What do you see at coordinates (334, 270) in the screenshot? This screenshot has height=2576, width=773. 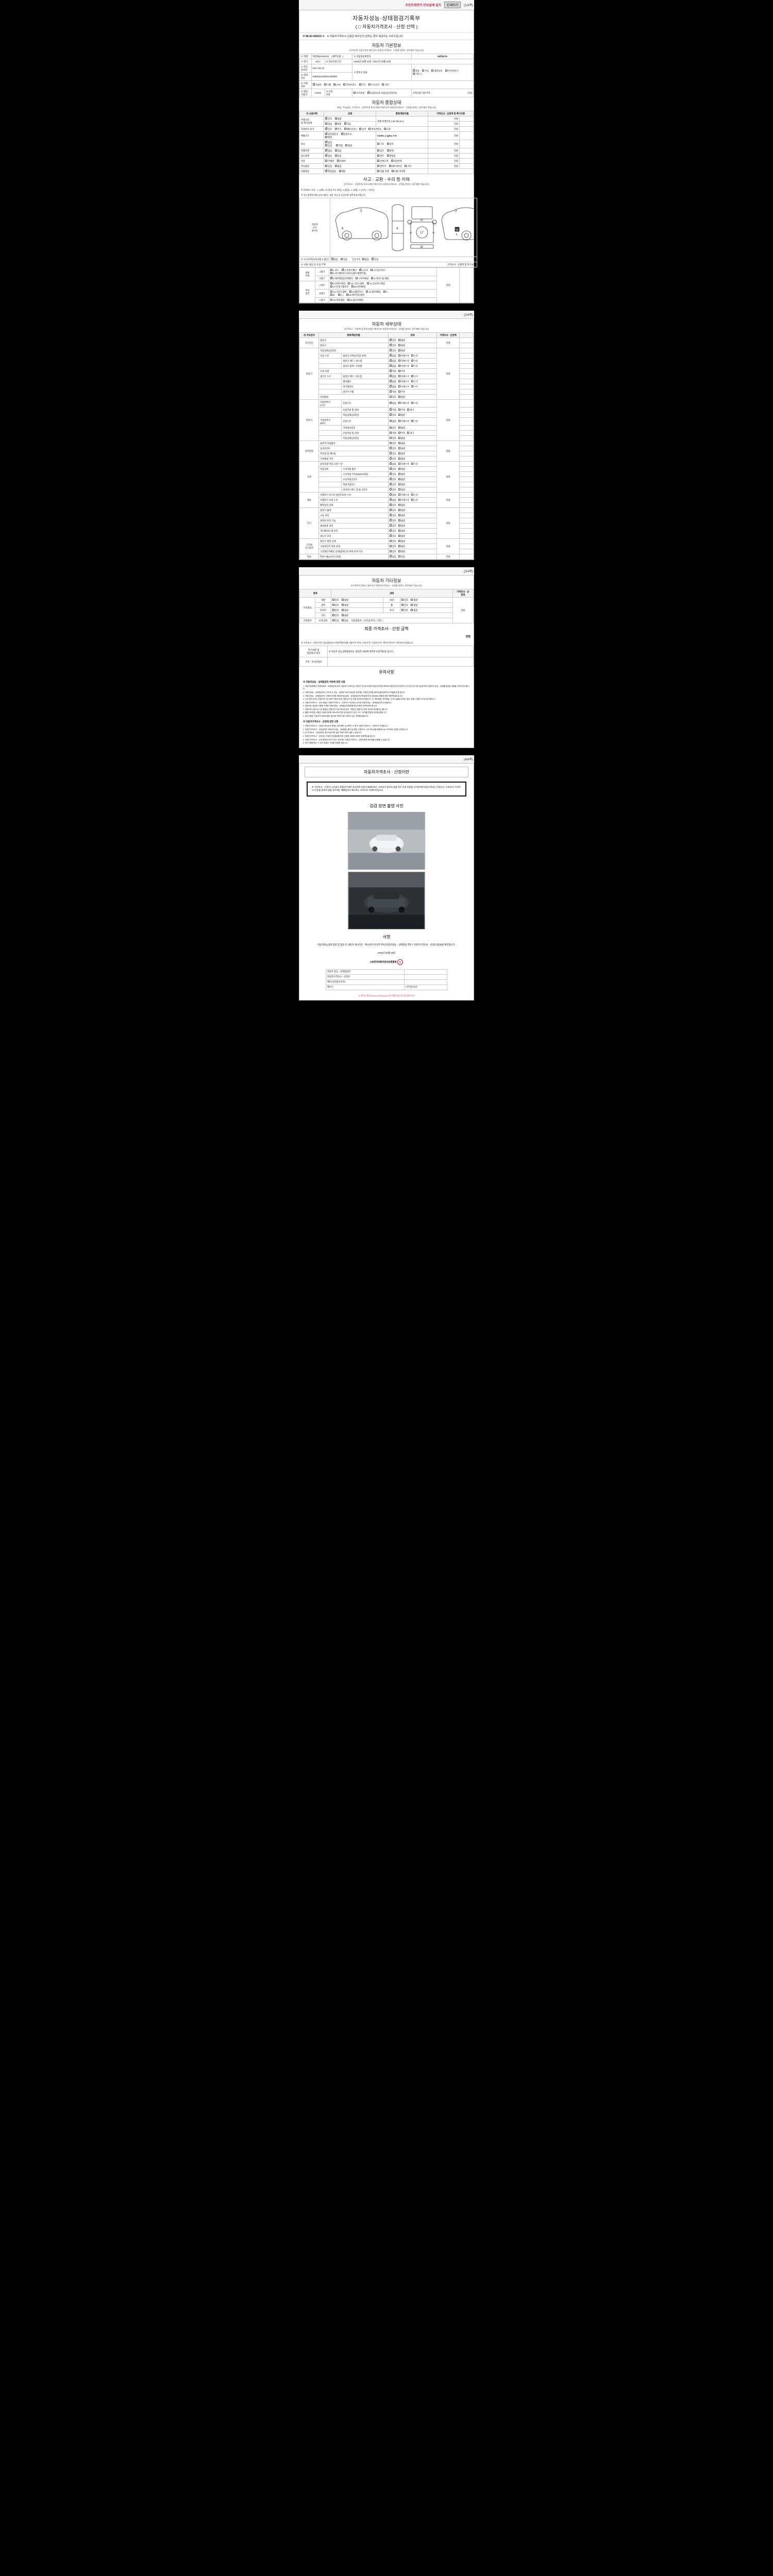 I see `opt: 1.후드` at bounding box center [334, 270].